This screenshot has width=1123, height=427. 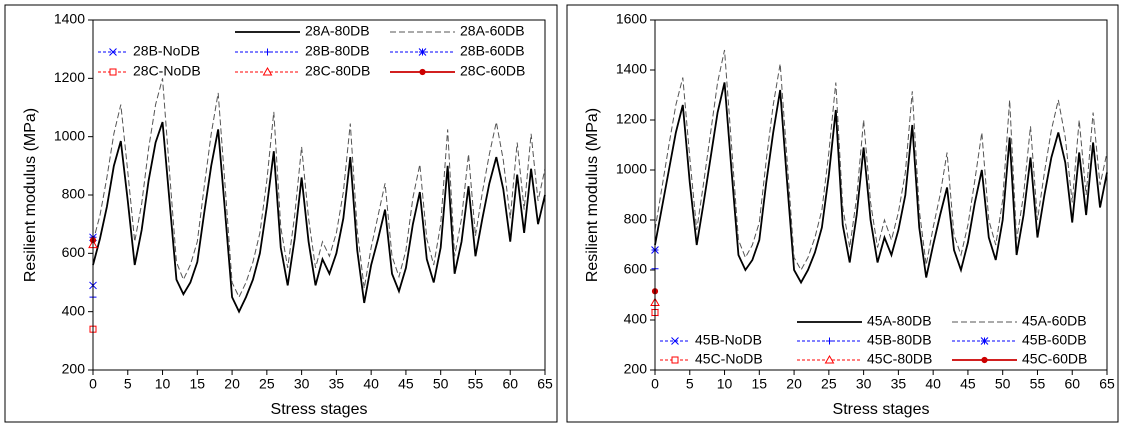 I want to click on legend-label: 45A-80DB, so click(x=899, y=321).